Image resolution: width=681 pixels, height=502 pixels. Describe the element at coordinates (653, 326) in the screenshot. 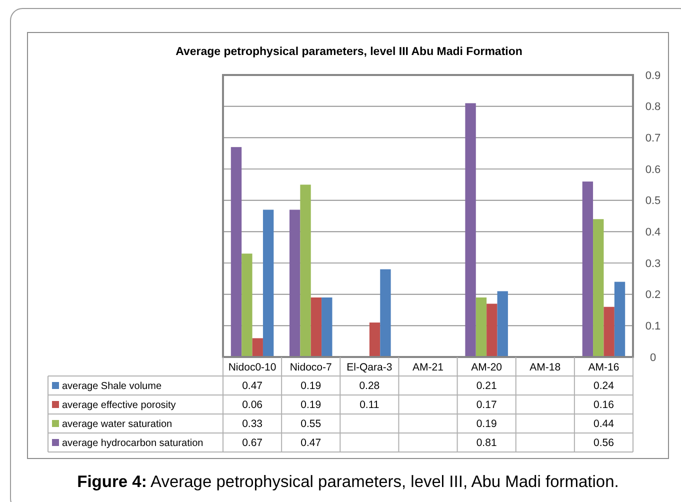

I see `y-tick-label: 0.1` at that location.